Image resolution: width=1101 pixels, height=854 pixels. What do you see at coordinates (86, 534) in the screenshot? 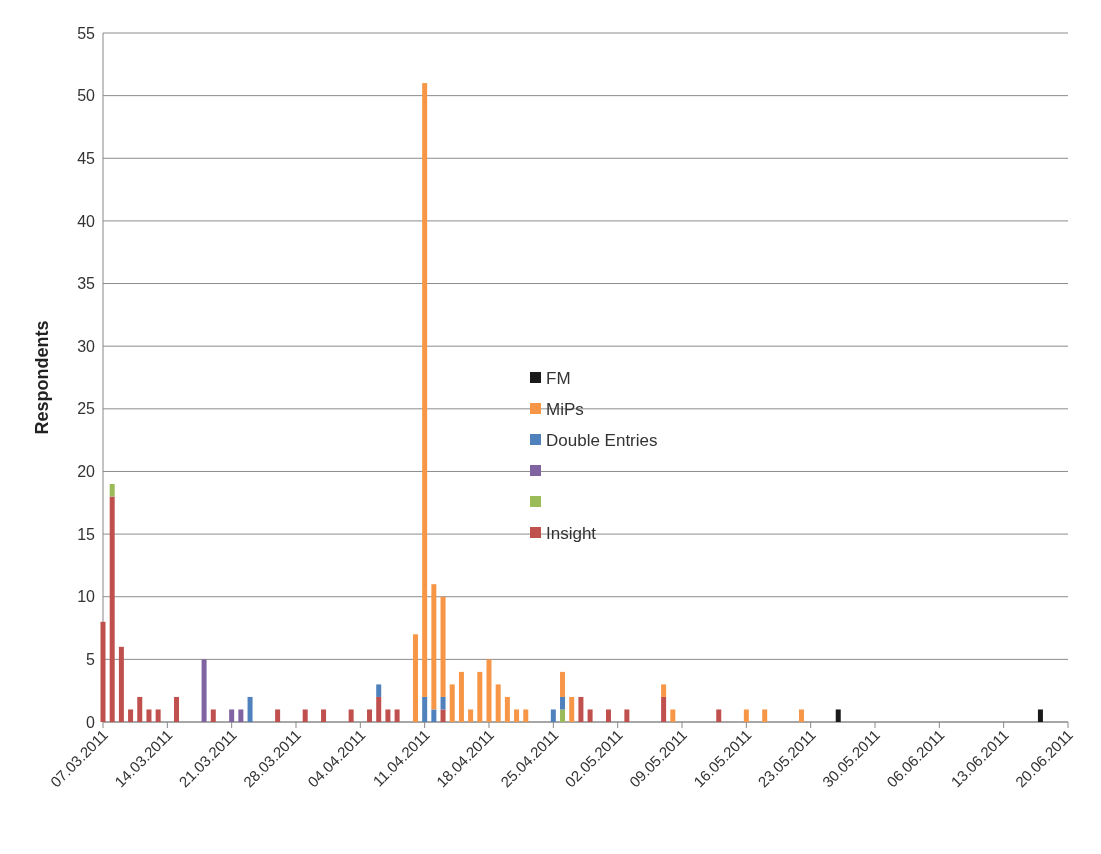
I see `y-tick-label: 15` at bounding box center [86, 534].